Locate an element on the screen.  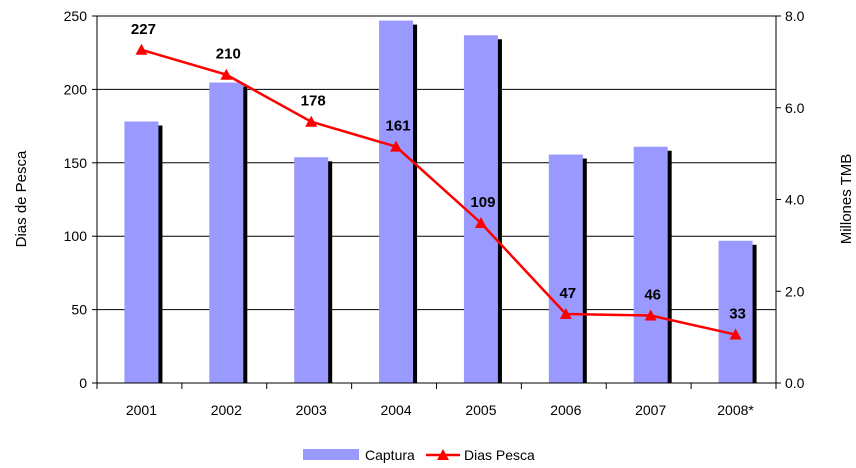
x-tick-label: 2007 is located at coordinates (650, 410).